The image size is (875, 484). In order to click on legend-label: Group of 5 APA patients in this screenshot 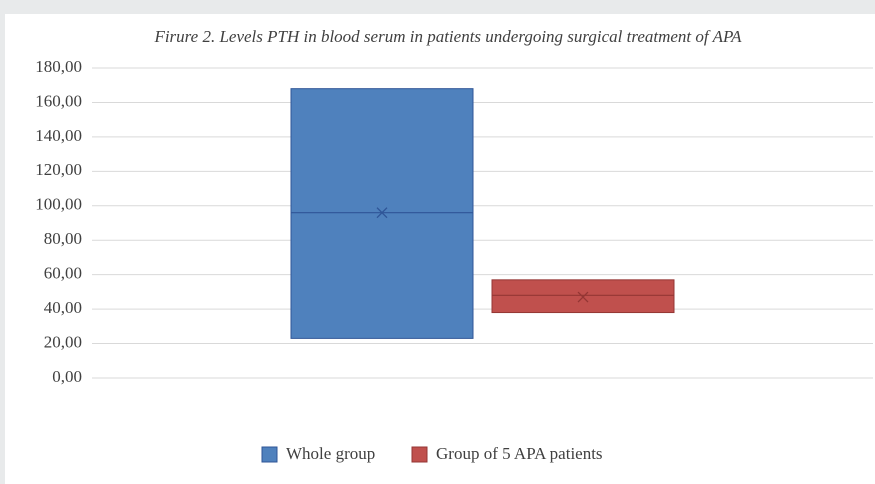, I will do `click(519, 453)`.